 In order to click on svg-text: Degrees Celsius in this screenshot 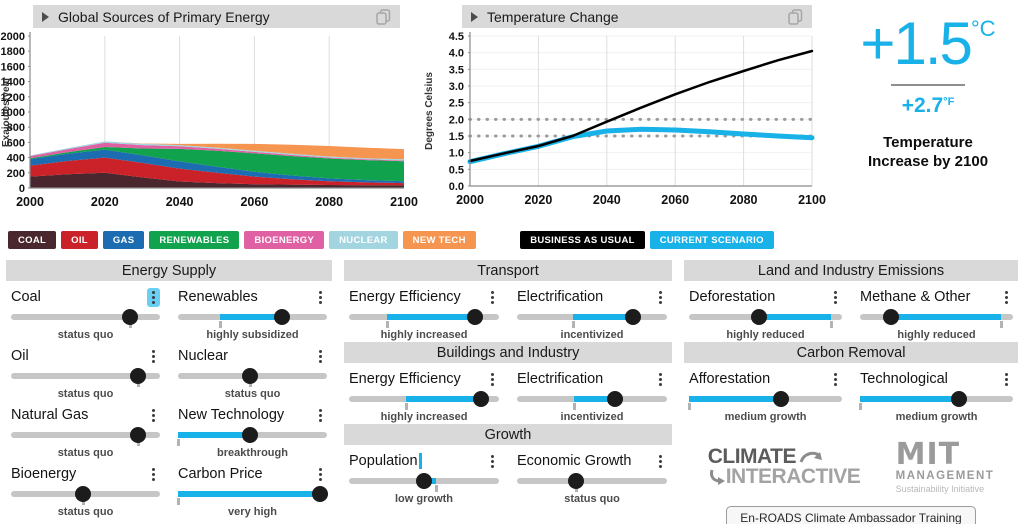, I will do `click(429, 111)`.